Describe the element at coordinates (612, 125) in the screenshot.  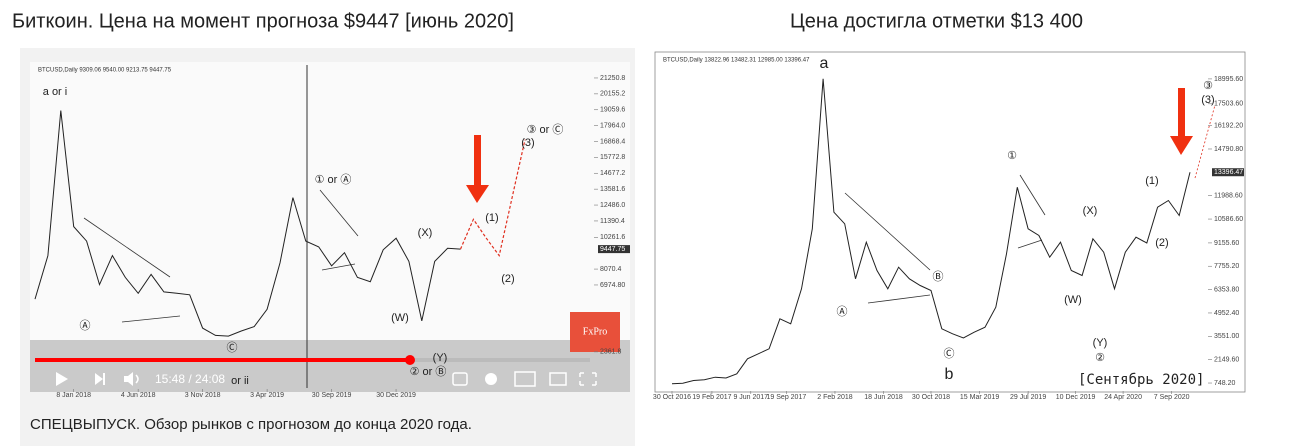
I see `y-tick-label: 17964.0` at that location.